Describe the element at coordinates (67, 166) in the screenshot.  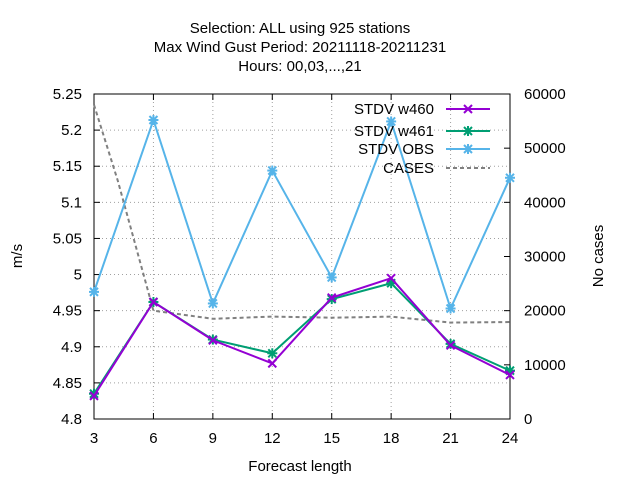
I see `y-tick-label: 5.15` at that location.